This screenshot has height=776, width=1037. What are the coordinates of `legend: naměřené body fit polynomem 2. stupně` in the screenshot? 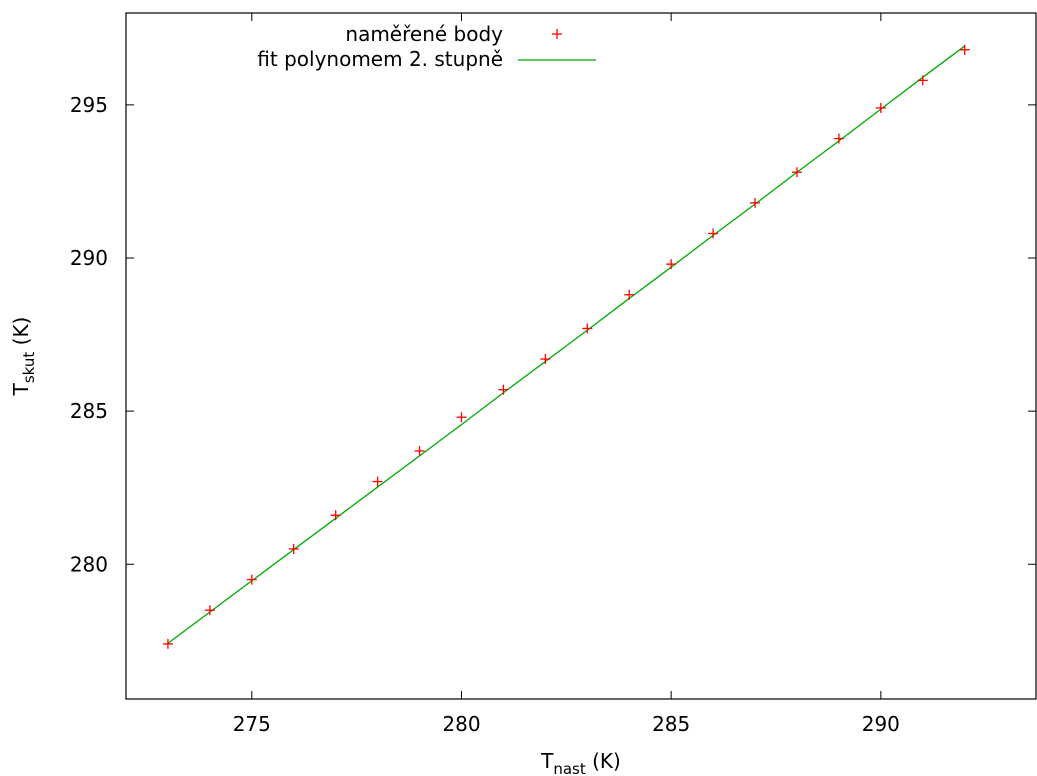 It's located at (426, 46).